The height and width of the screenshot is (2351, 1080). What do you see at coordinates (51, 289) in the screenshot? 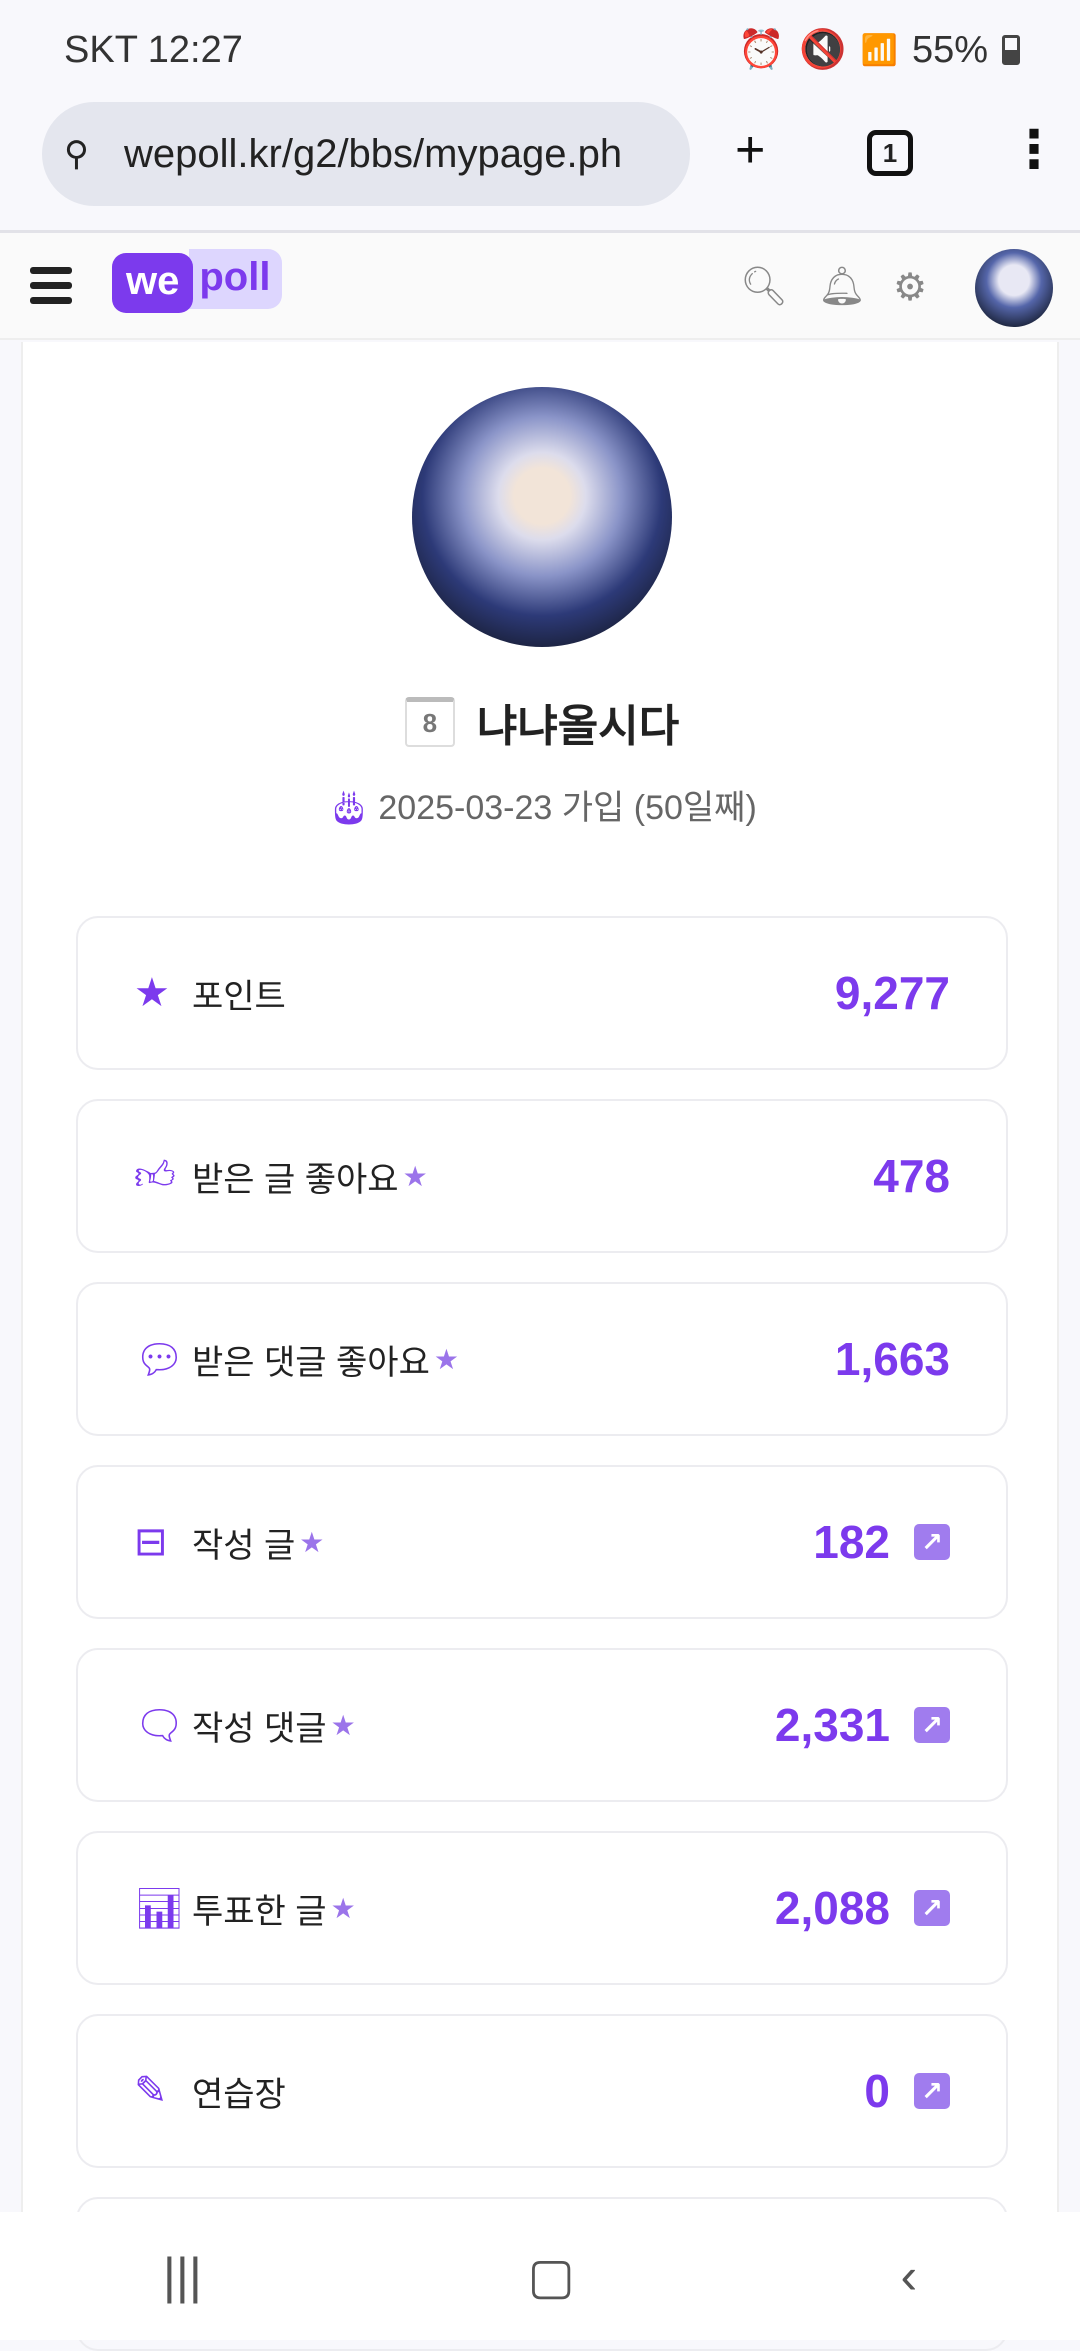
I see `menu-icon` at bounding box center [51, 289].